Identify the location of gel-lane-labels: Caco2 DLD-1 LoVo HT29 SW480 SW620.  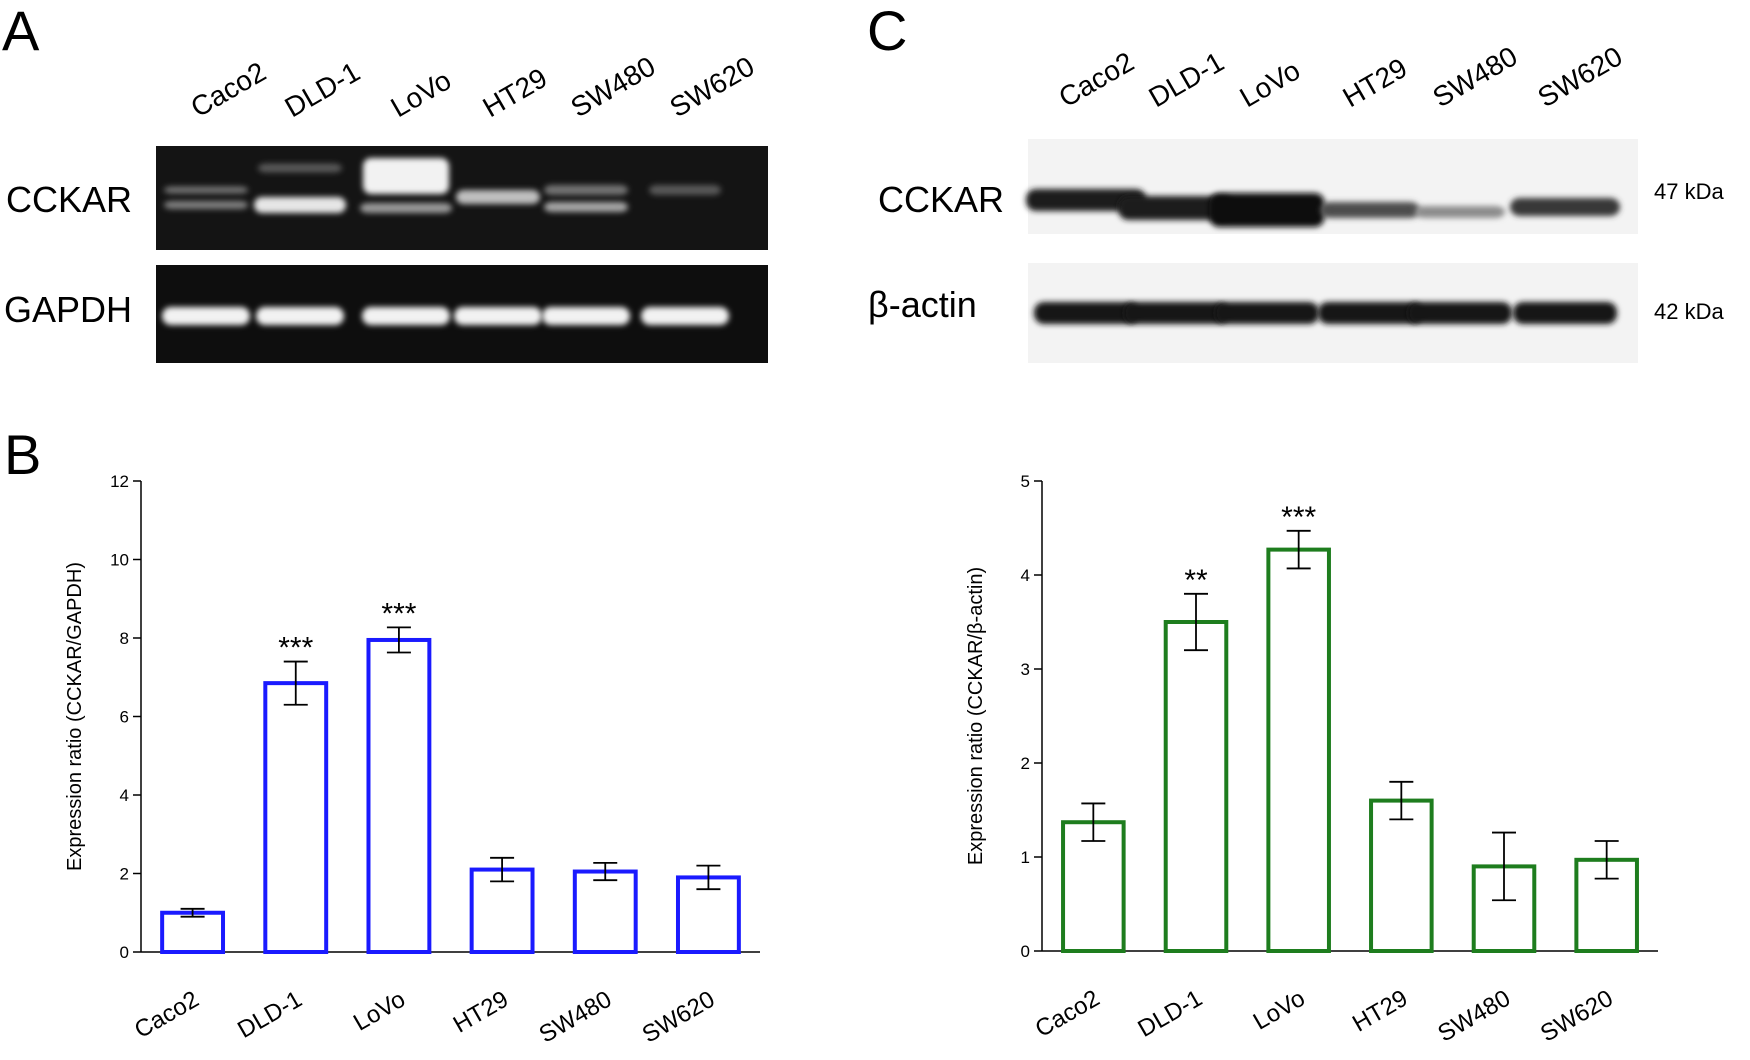
(473, 86).